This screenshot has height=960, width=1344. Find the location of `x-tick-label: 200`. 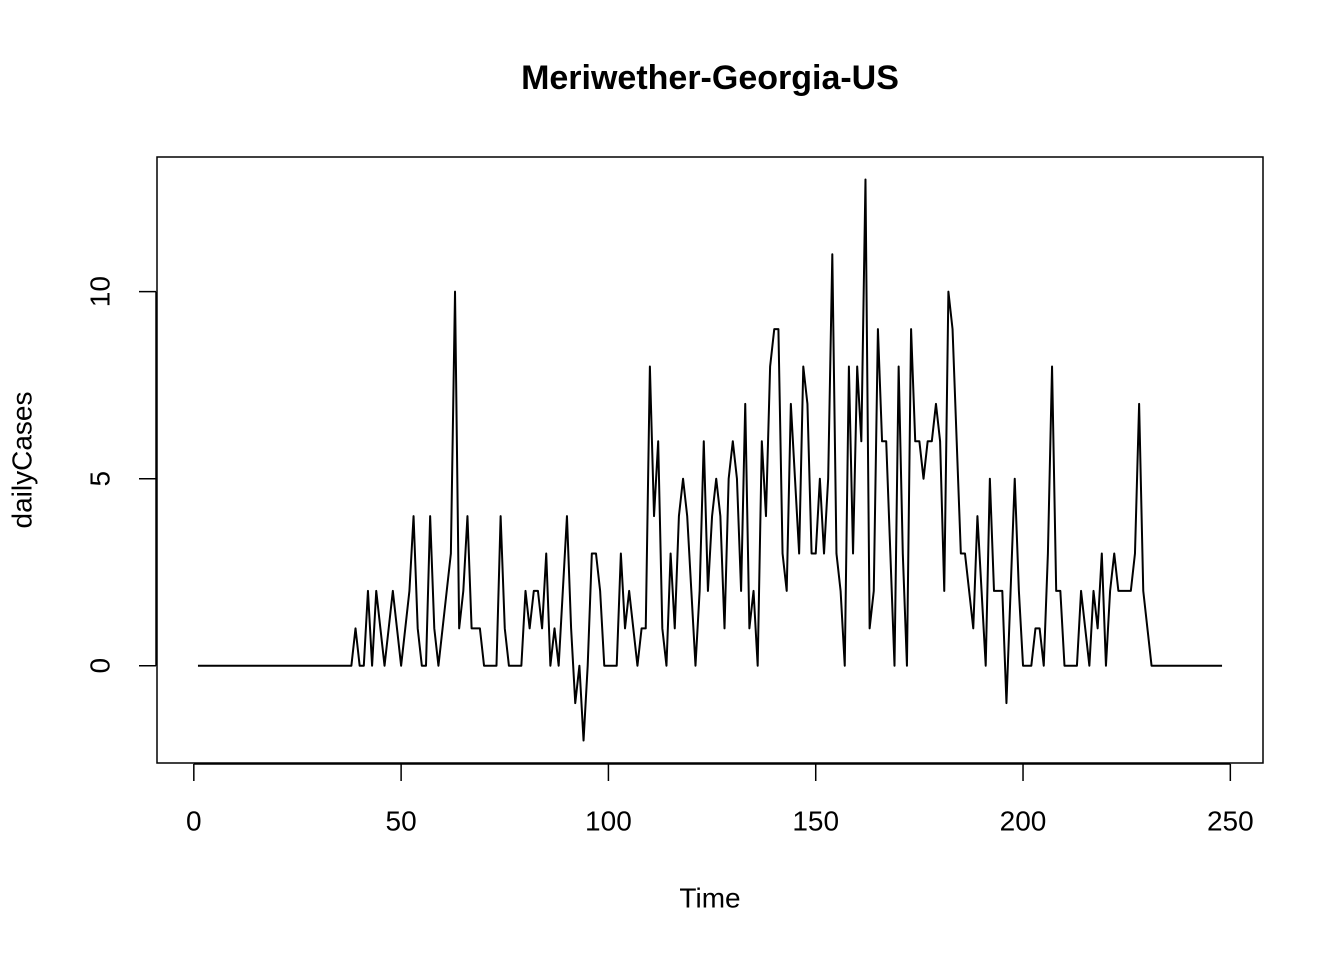

x-tick-label: 200 is located at coordinates (1023, 820).